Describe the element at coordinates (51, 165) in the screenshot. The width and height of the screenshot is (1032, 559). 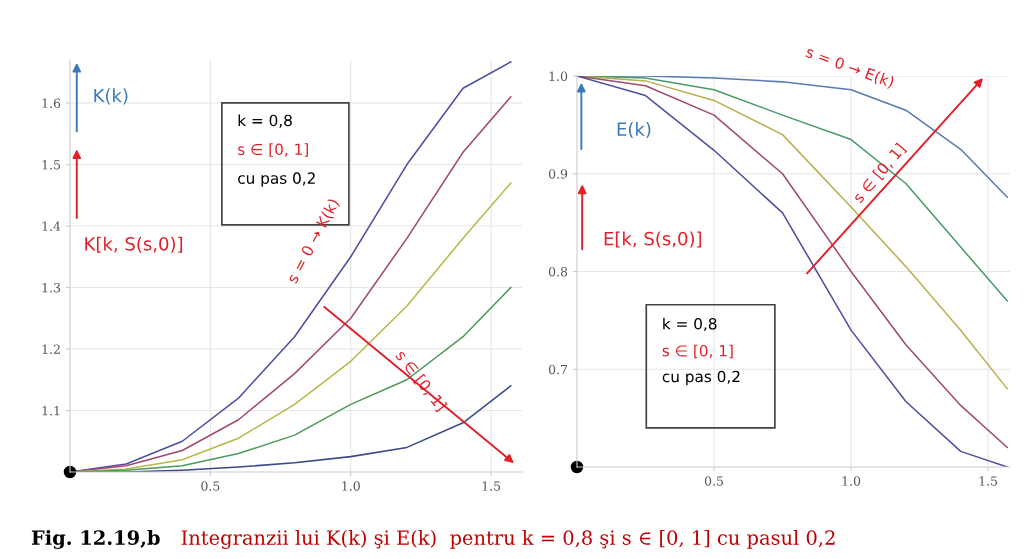
I see `y-tick-label: 1.5` at that location.